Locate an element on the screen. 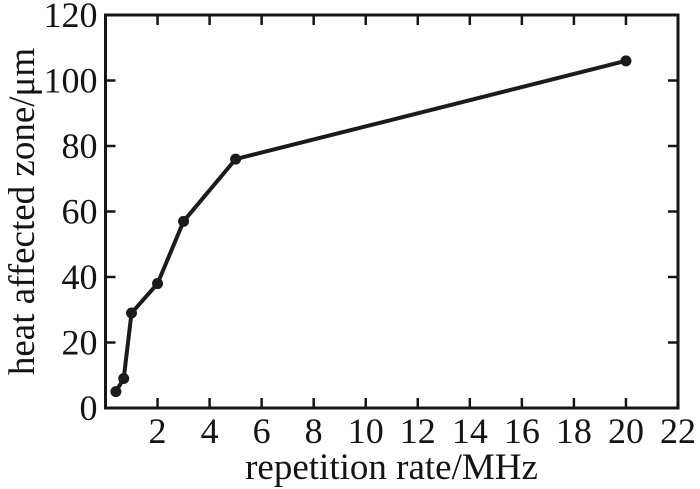  x-tick-label: 12 is located at coordinates (418, 431).